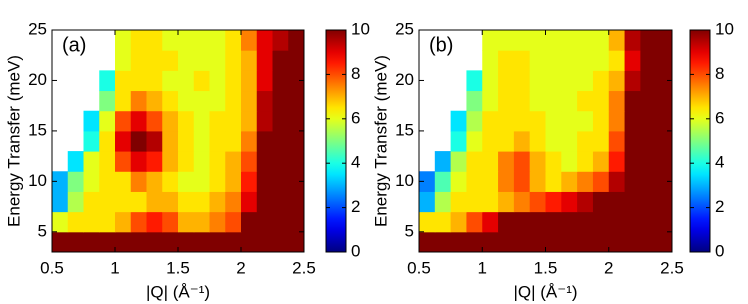 The height and width of the screenshot is (304, 748). I want to click on colorbar-tick-label: 10, so click(724, 28).